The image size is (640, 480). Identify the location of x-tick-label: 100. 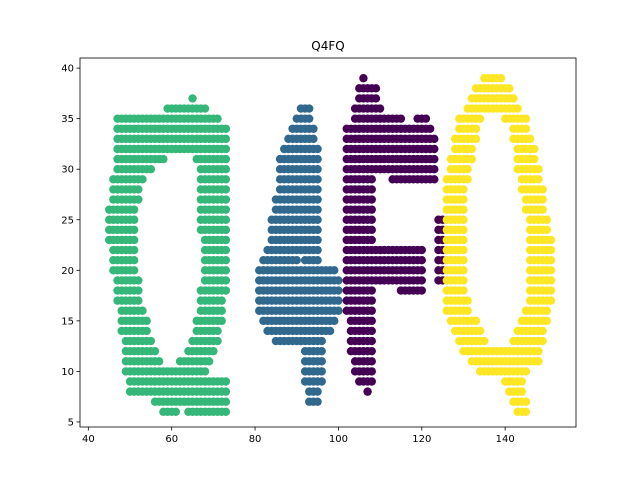
(338, 439).